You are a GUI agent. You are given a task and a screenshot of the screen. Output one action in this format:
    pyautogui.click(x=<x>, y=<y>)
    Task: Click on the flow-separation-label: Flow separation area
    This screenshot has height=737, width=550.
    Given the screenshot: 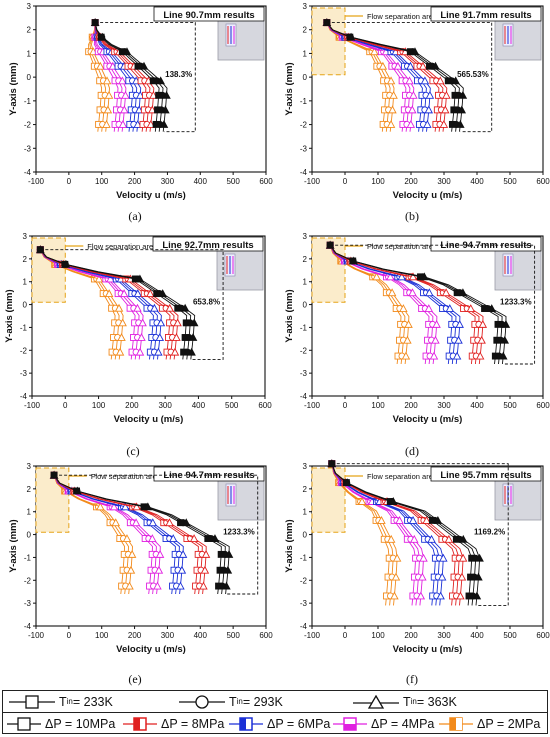 What is the action you would take?
    pyautogui.click(x=126, y=476)
    